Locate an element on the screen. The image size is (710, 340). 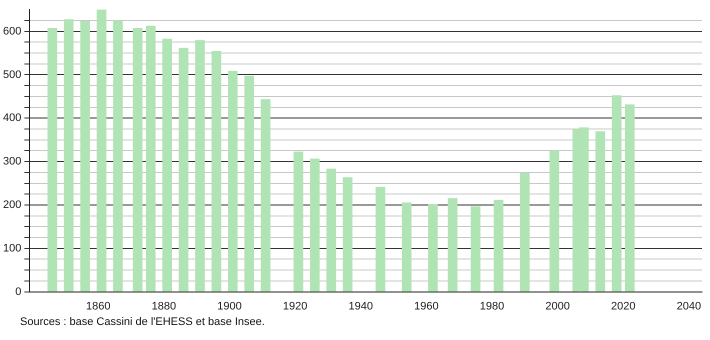
x-tick-label: 2040 is located at coordinates (689, 306).